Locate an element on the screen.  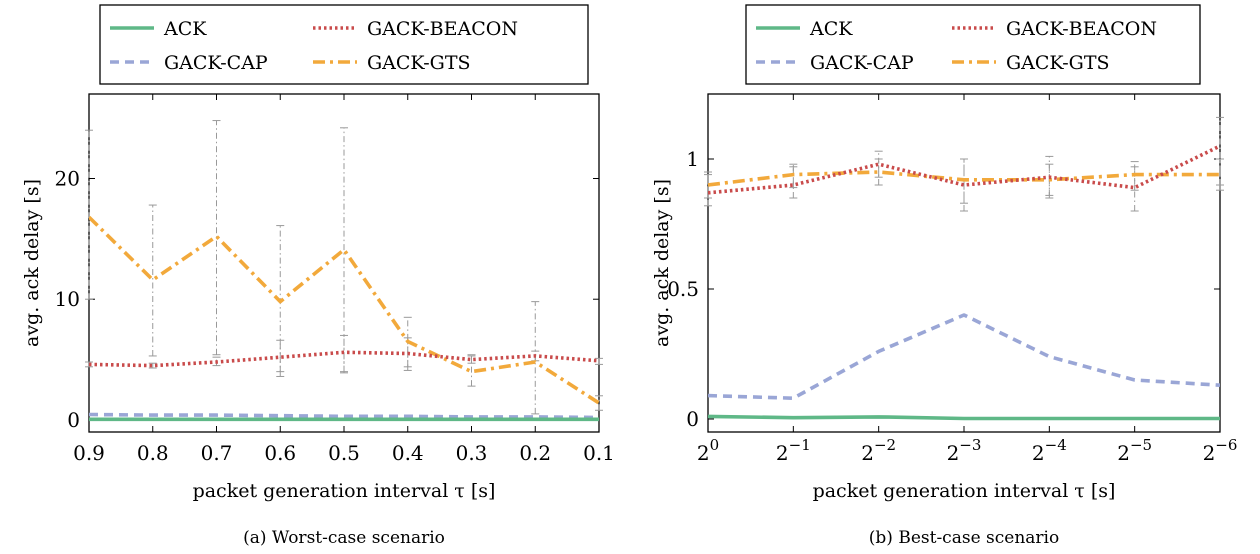
x-tick-label: 0.9 is located at coordinates (89, 453).